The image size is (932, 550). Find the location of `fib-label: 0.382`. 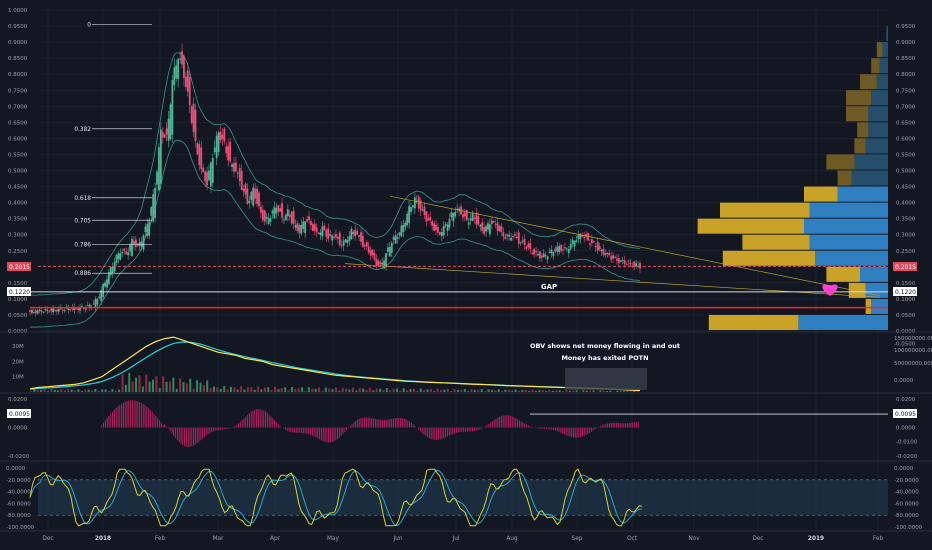

fib-label: 0.382 is located at coordinates (82, 130).